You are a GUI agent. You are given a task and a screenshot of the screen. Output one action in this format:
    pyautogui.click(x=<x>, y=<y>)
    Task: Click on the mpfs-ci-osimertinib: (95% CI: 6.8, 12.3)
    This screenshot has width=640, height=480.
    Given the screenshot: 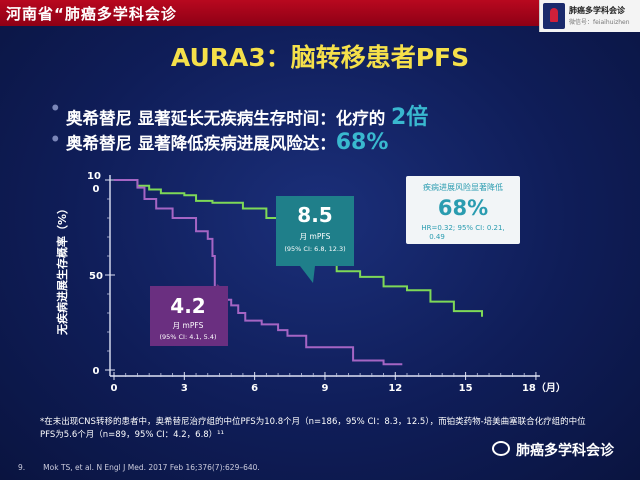 What is the action you would take?
    pyautogui.click(x=314, y=249)
    